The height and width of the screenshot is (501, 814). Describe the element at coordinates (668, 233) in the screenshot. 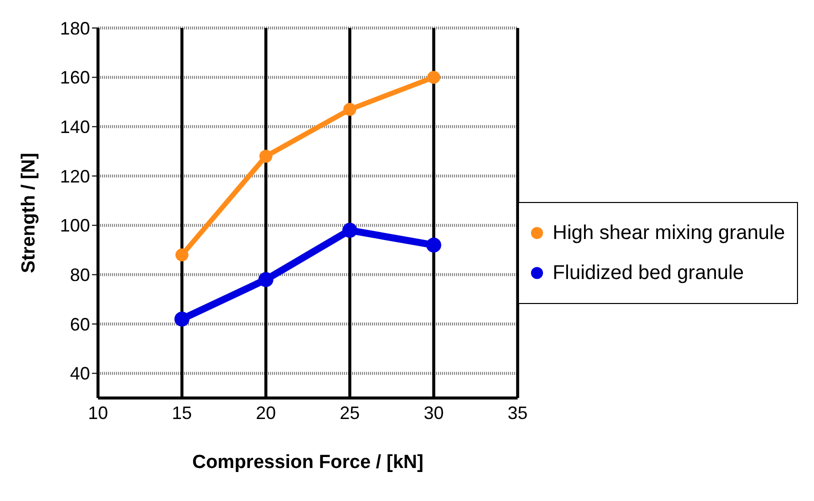

I see `legend-label: High shear mixing granule` at that location.